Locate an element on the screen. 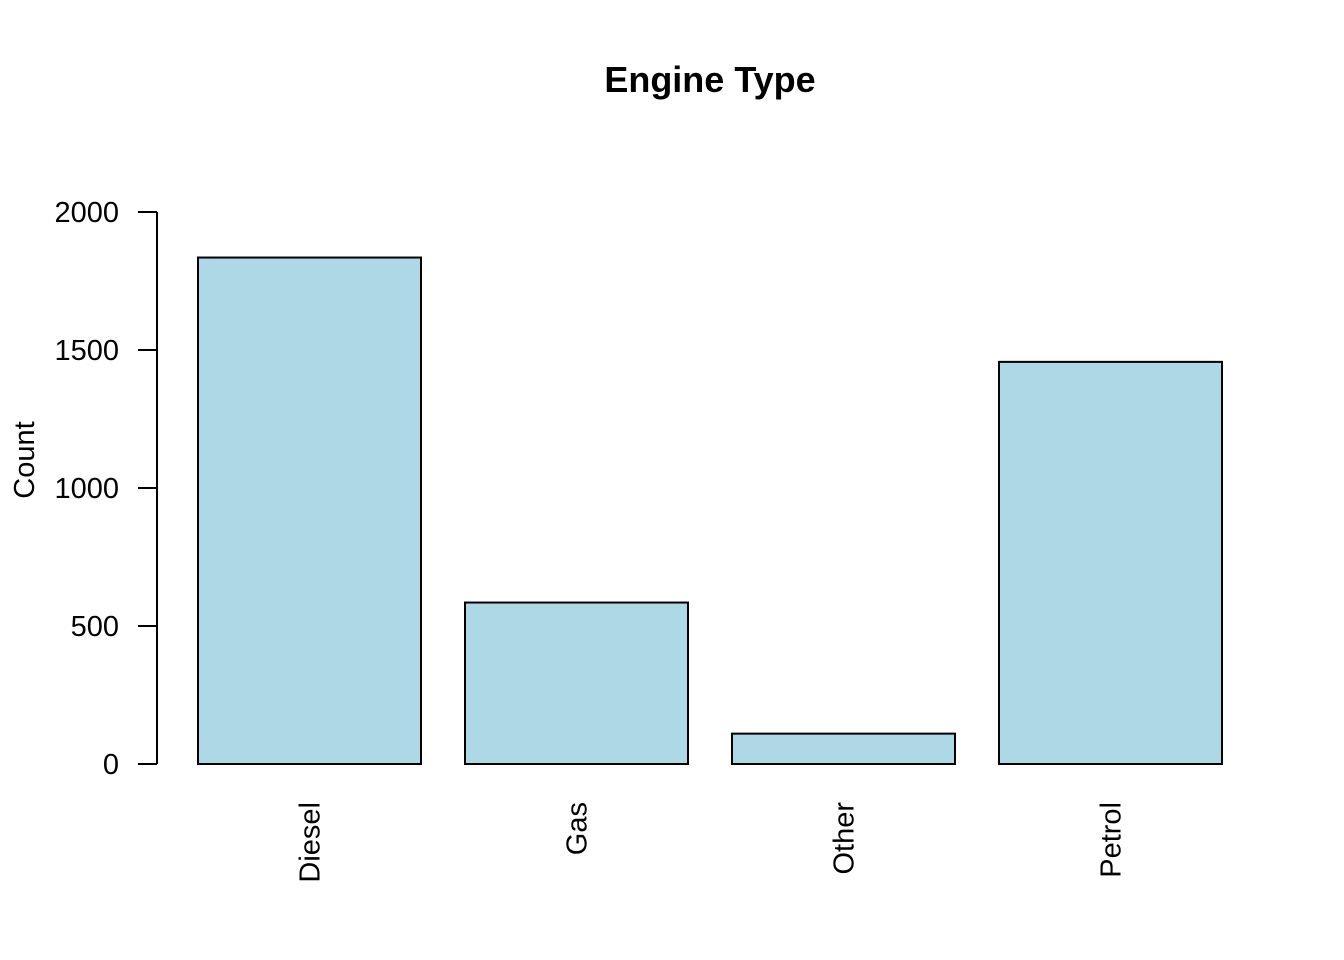  y-axis-label: Count is located at coordinates (25, 459).